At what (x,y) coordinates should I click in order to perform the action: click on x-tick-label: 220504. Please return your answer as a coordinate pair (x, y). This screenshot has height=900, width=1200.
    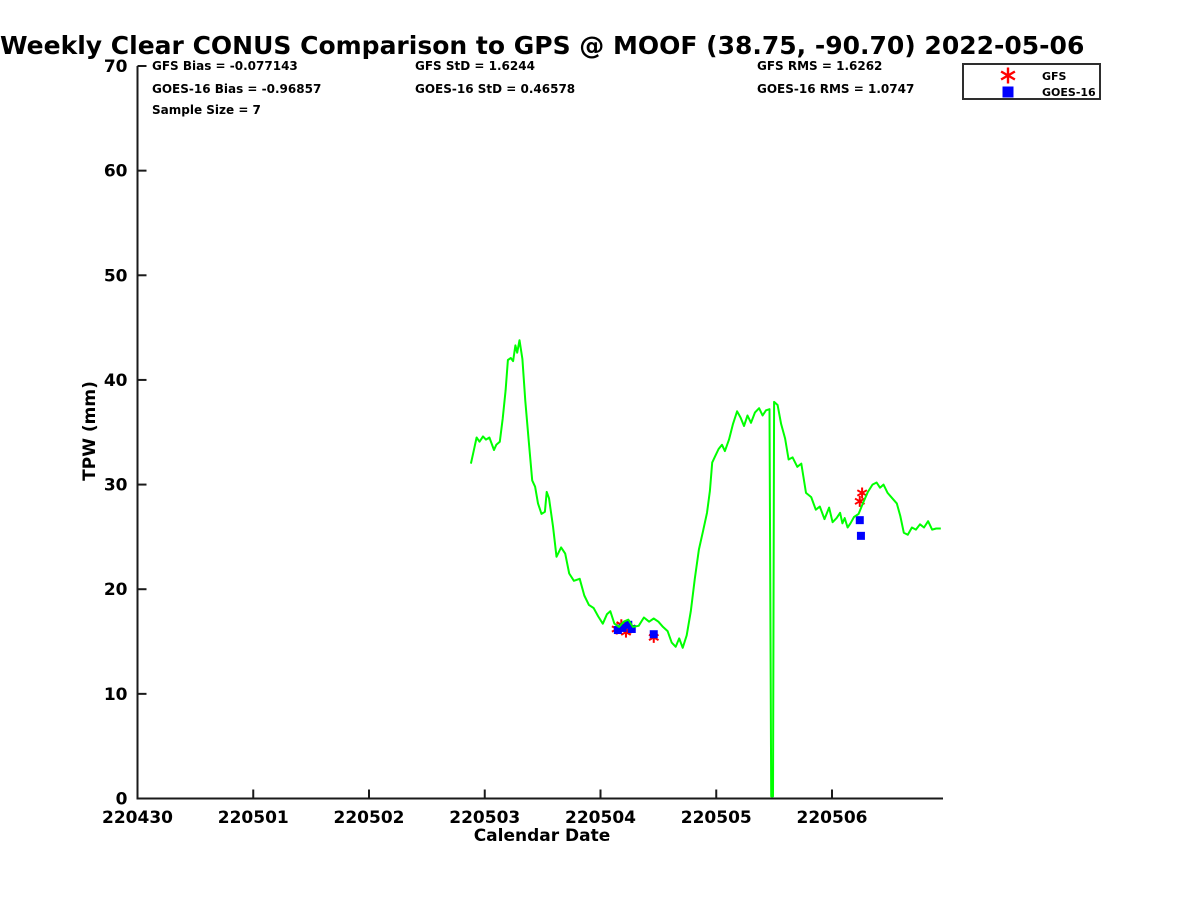
    Looking at the image, I should click on (600, 818).